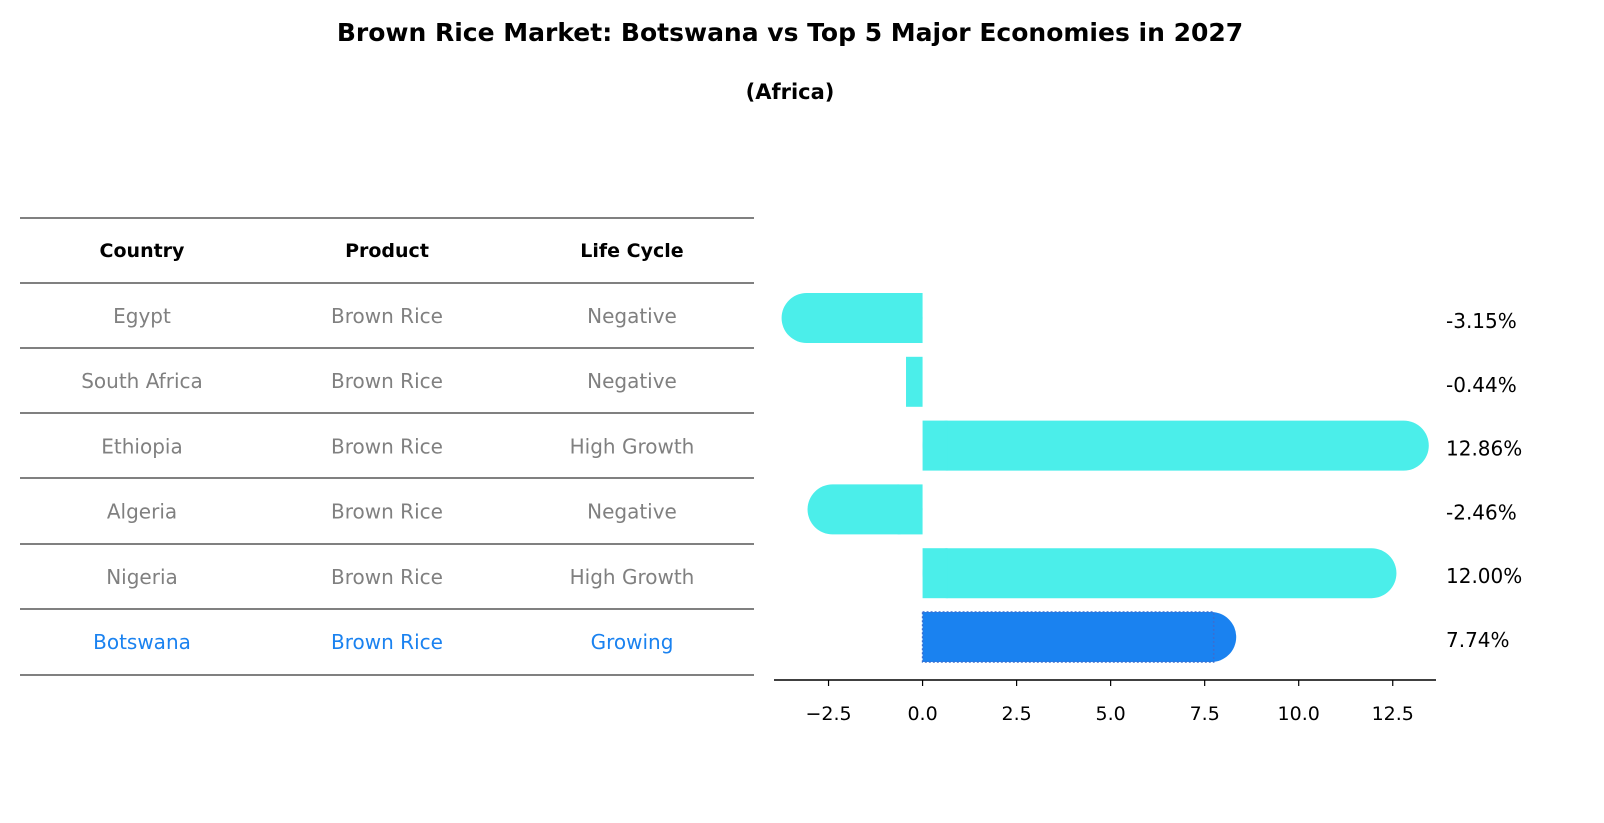  I want to click on value-label: 12.86%, so click(1484, 449).